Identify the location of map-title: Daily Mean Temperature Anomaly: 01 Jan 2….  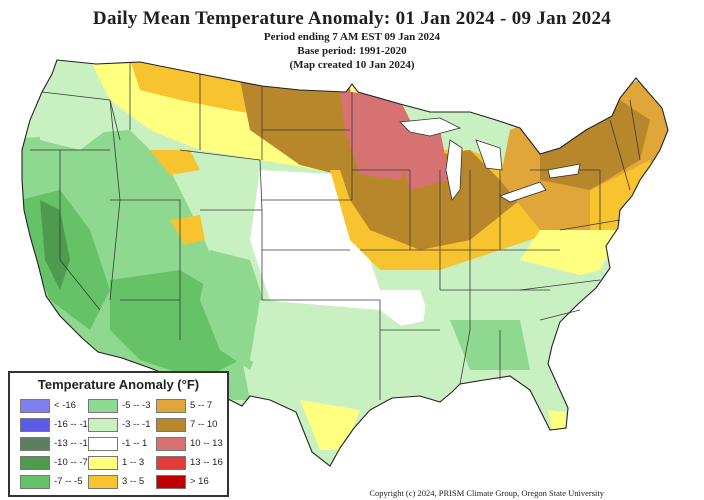
(352, 18).